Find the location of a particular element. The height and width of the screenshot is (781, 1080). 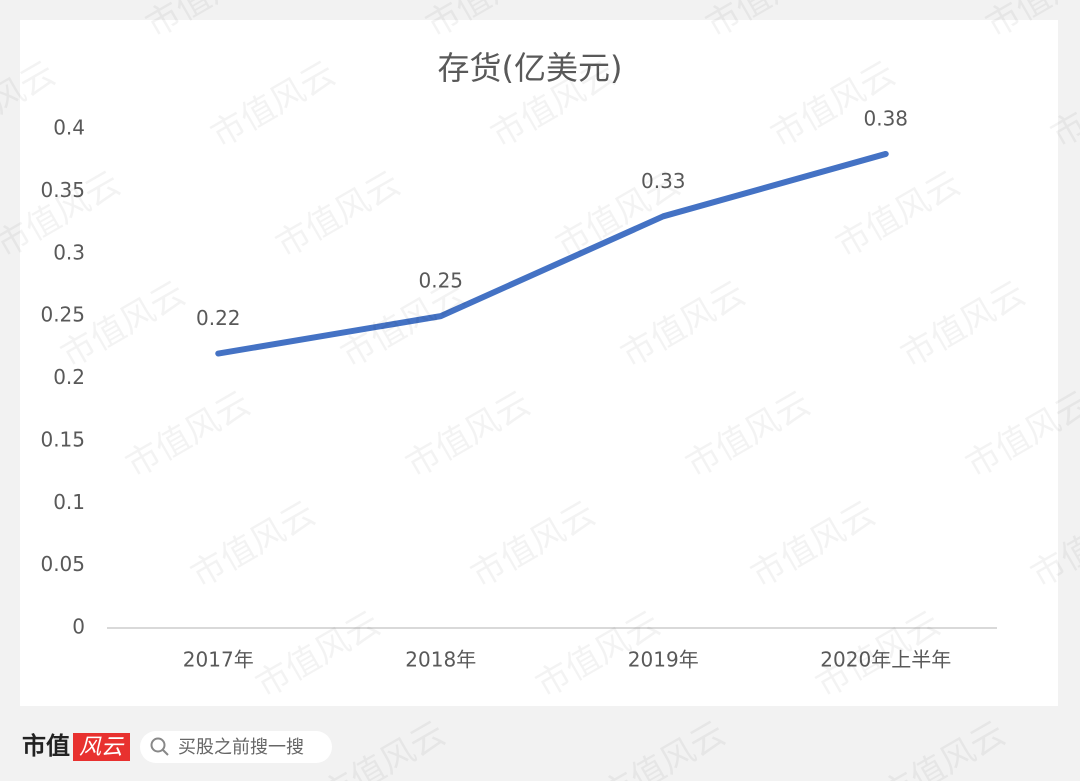

search-placeholder: 买股之前搜一搜 is located at coordinates (241, 747).